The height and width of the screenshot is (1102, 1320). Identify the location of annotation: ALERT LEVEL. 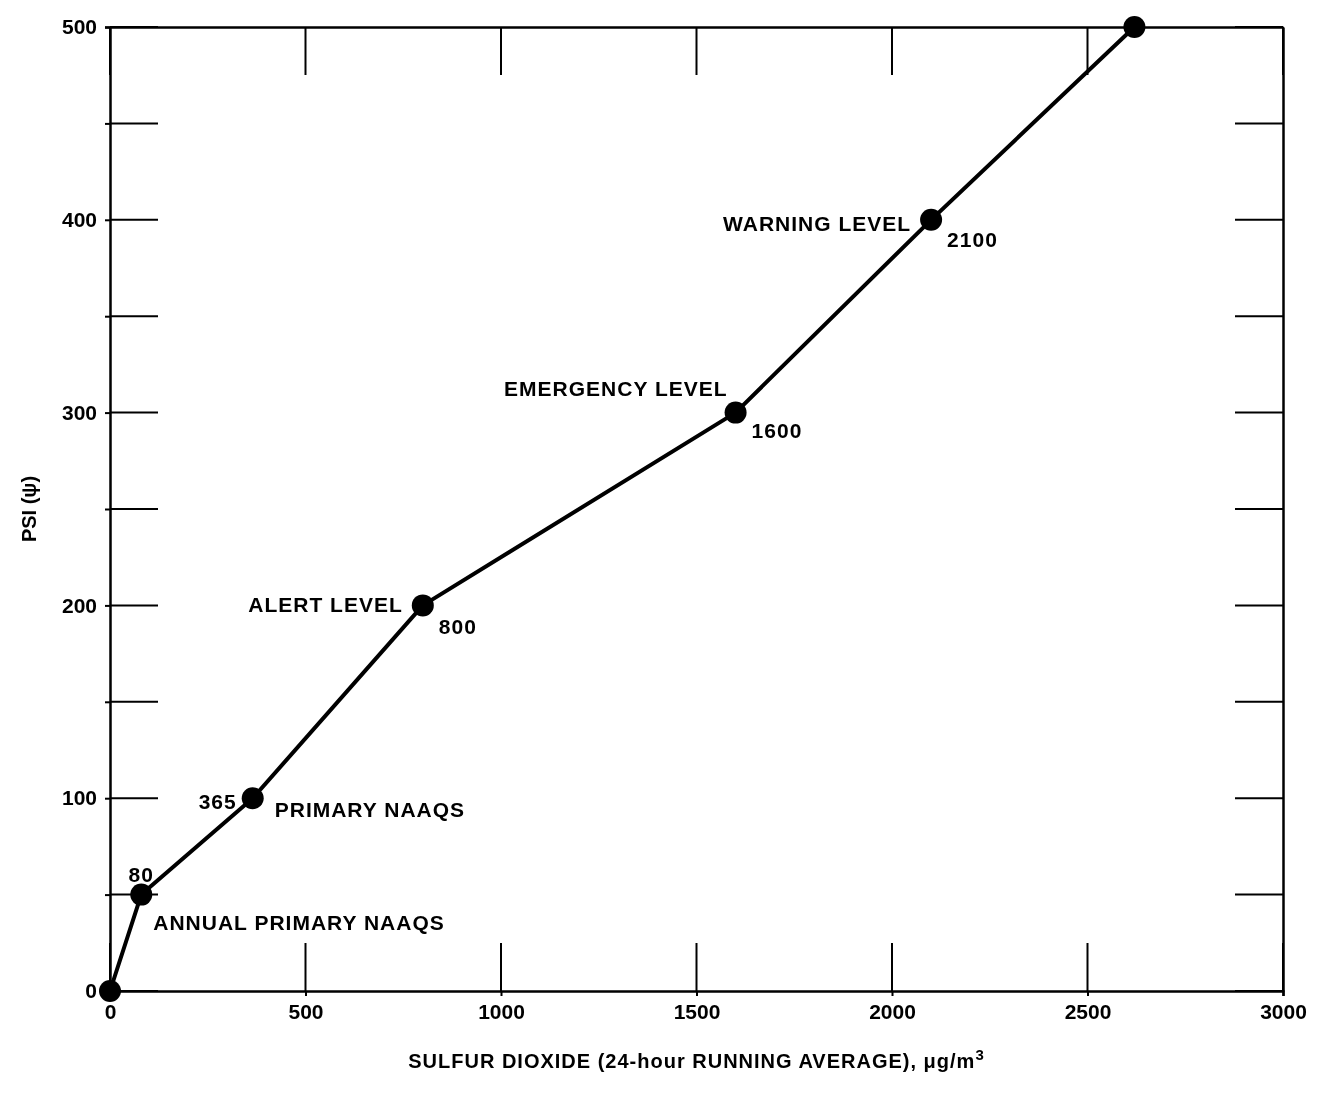
(325, 605).